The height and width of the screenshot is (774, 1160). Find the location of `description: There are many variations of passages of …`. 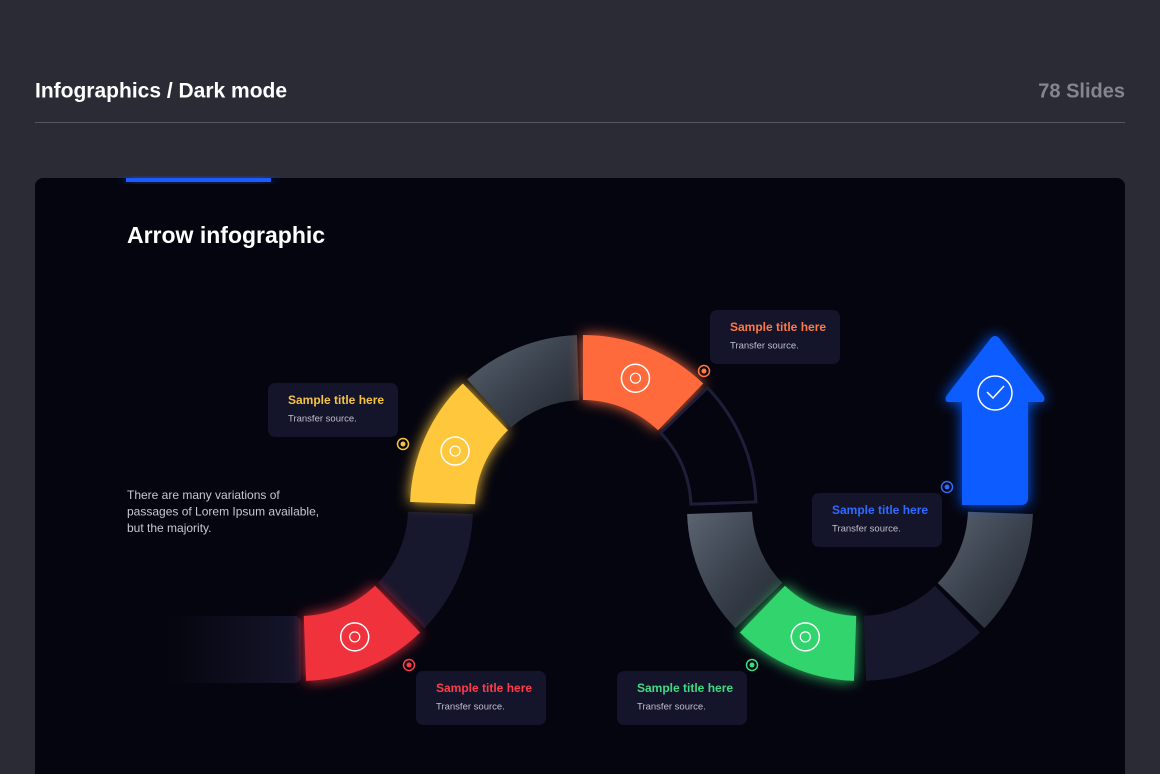

description: There are many variations of passages of … is located at coordinates (223, 511).